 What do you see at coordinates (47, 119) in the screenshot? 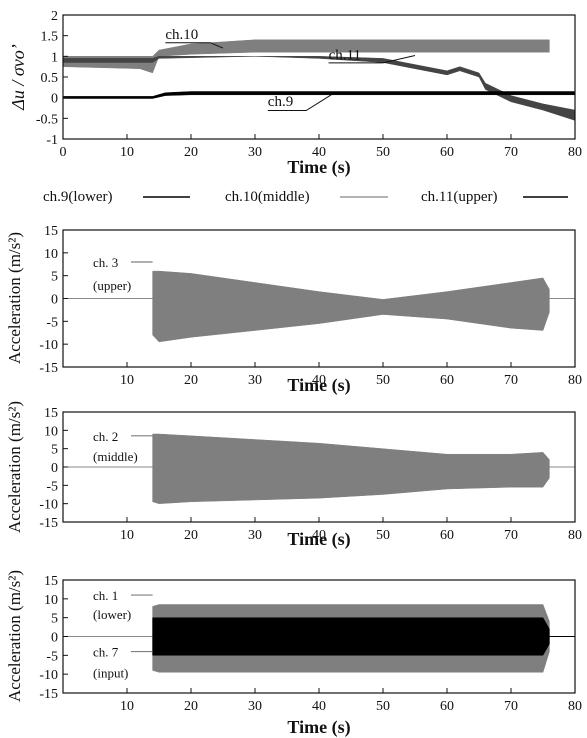
I see `y-tick-label: -0.5` at bounding box center [47, 119].